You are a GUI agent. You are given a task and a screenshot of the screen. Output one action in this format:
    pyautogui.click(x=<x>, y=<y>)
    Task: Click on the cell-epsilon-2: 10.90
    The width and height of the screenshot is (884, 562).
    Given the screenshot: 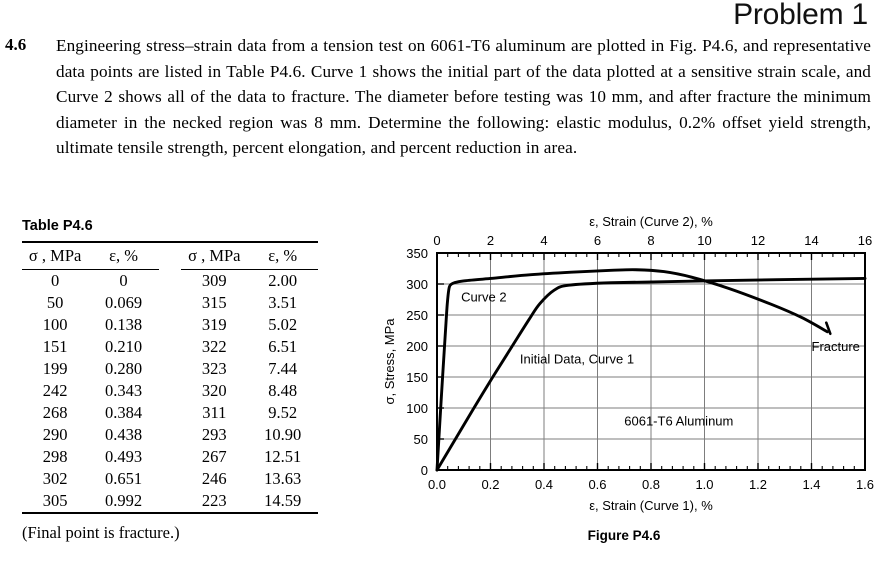 What is the action you would take?
    pyautogui.click(x=283, y=434)
    